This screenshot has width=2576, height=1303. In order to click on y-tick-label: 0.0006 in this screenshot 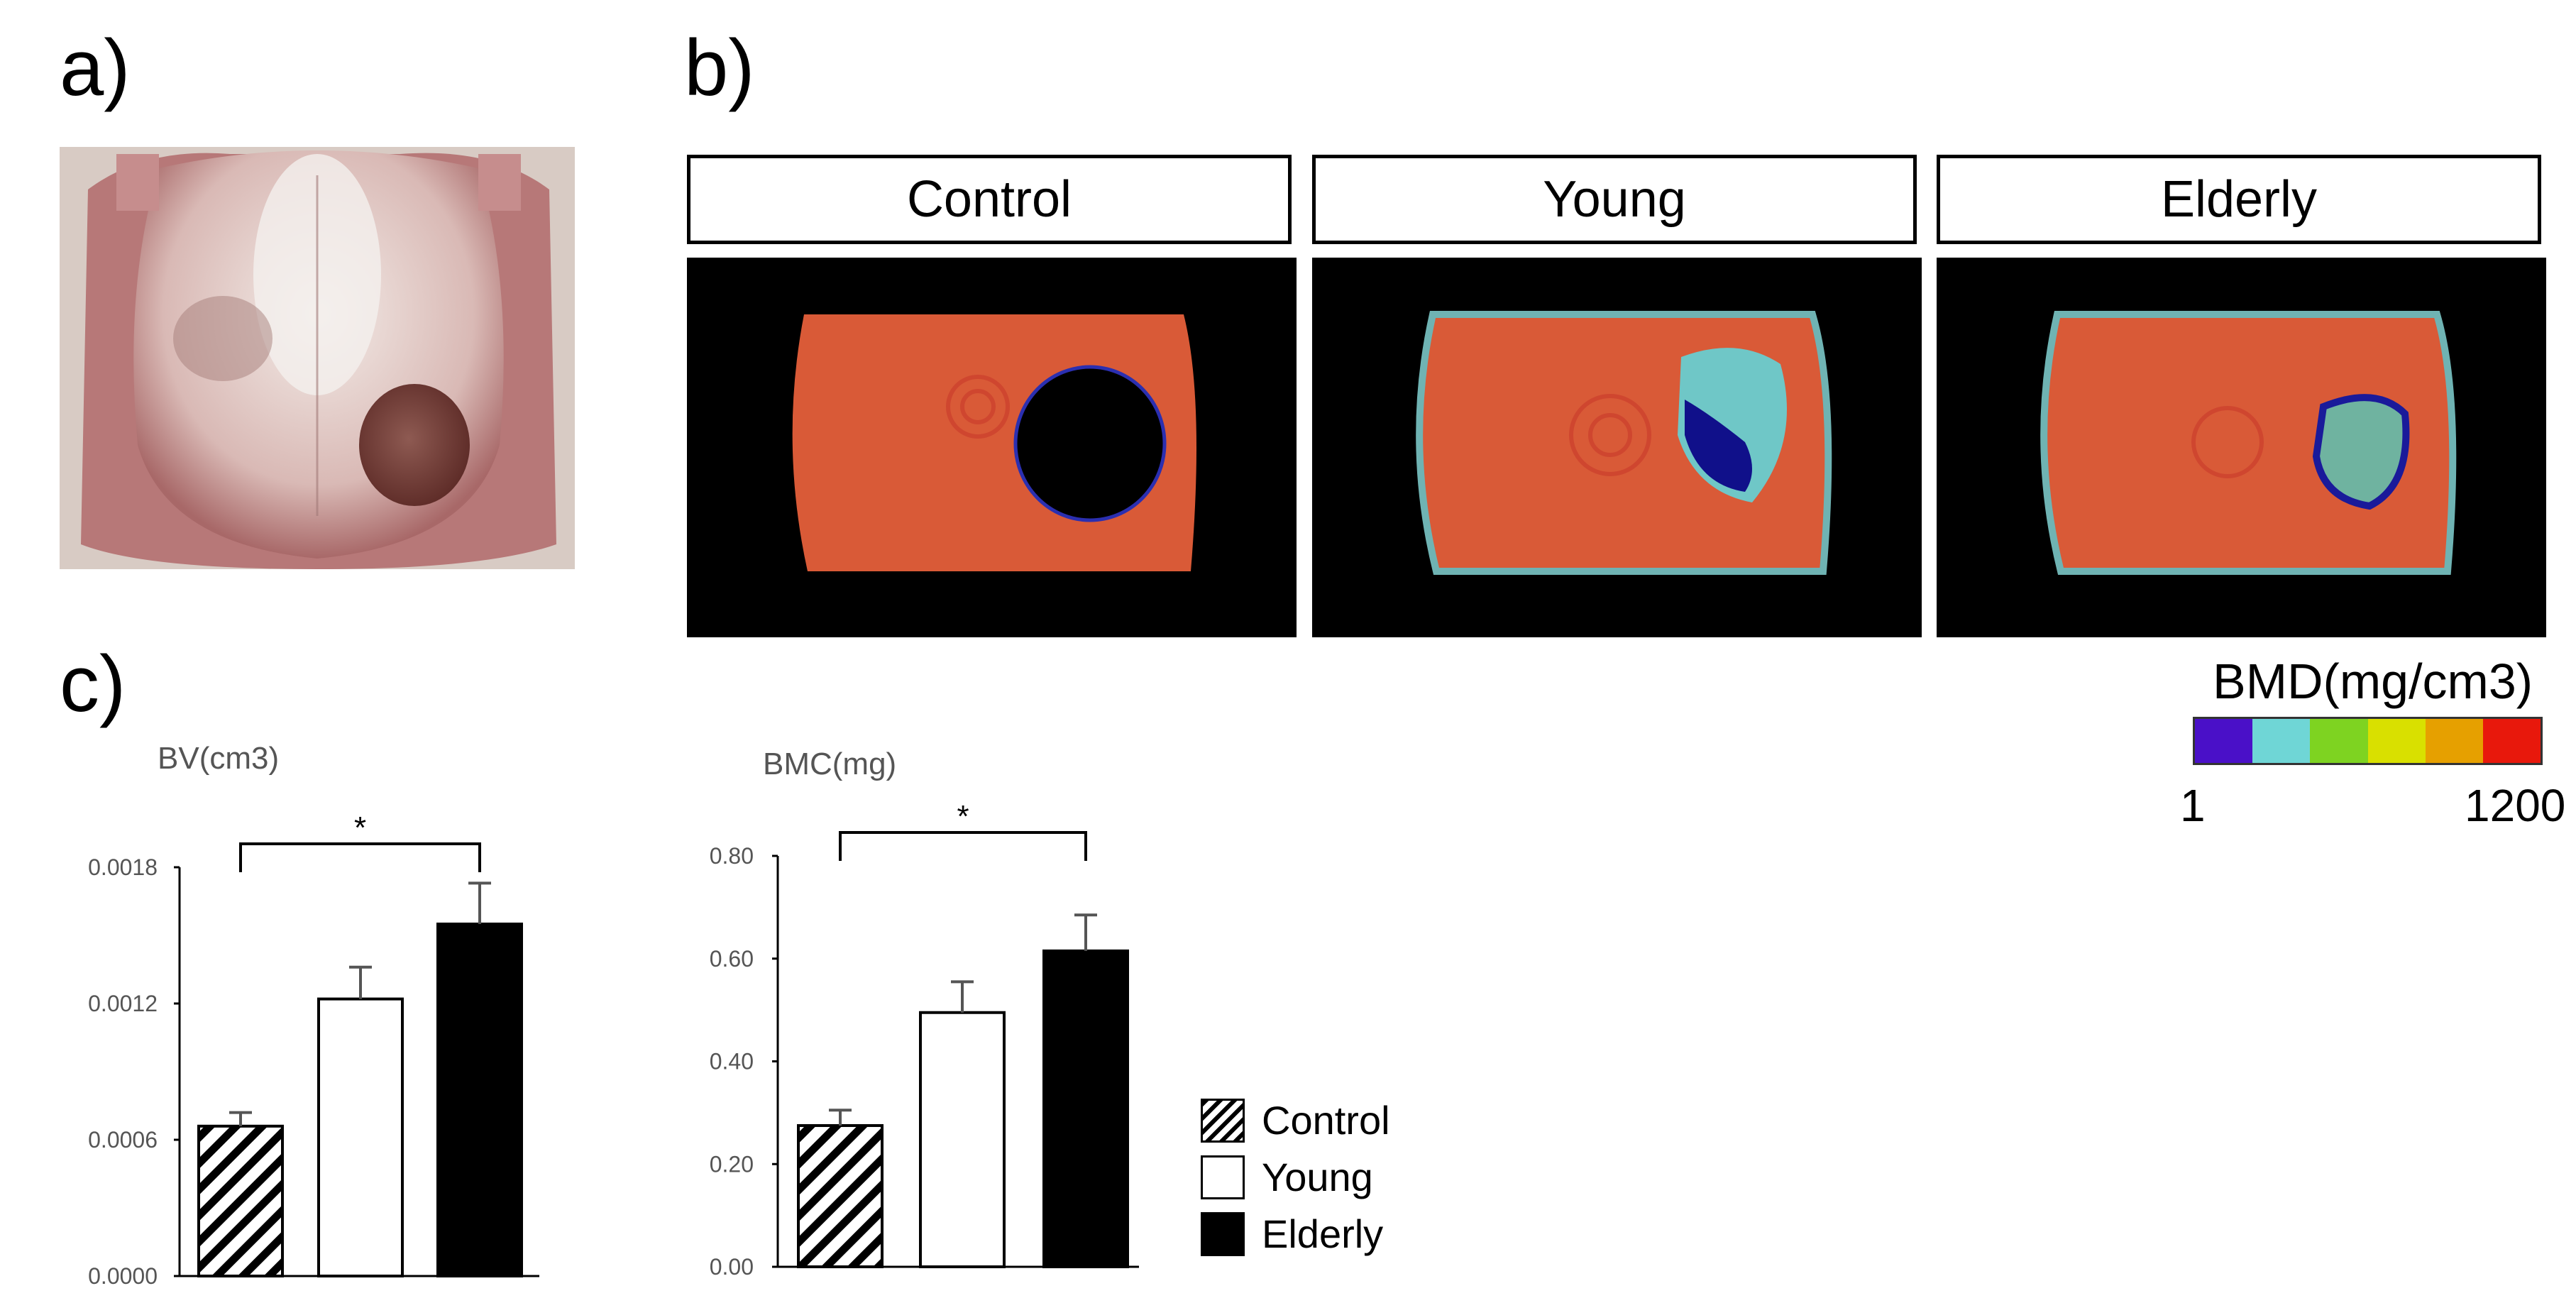, I will do `click(123, 1140)`.